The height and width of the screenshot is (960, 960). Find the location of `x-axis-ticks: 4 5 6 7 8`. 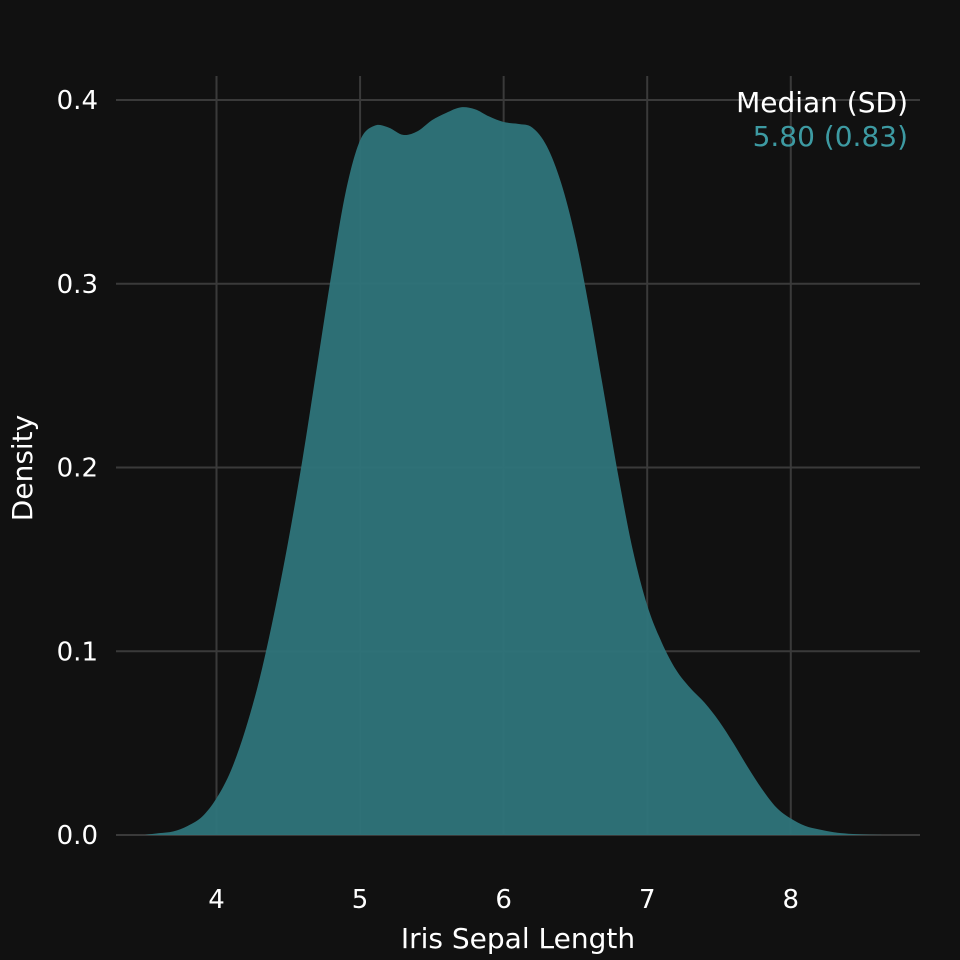

x-axis-ticks: 4 5 6 7 8 is located at coordinates (503, 900).